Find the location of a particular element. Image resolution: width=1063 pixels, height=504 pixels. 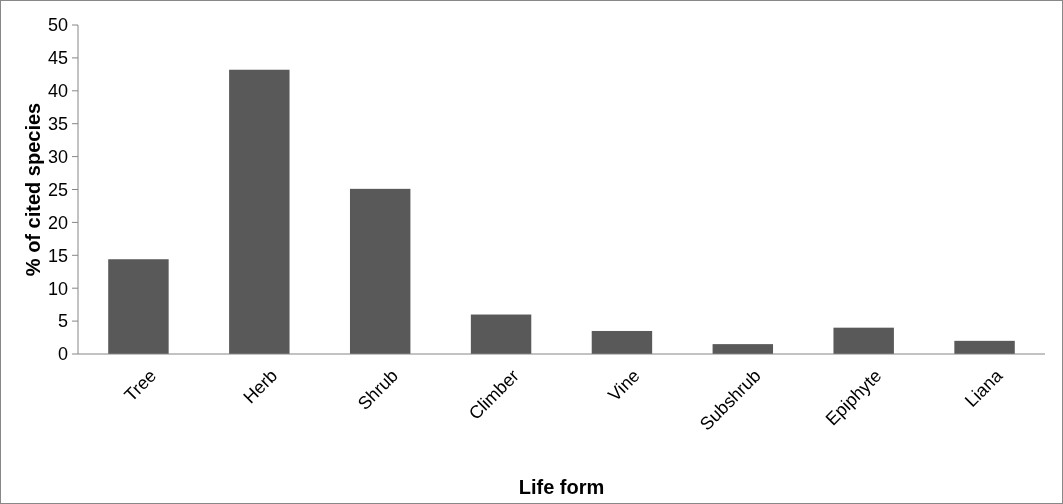

y-tick-label: 10 is located at coordinates (57, 288).